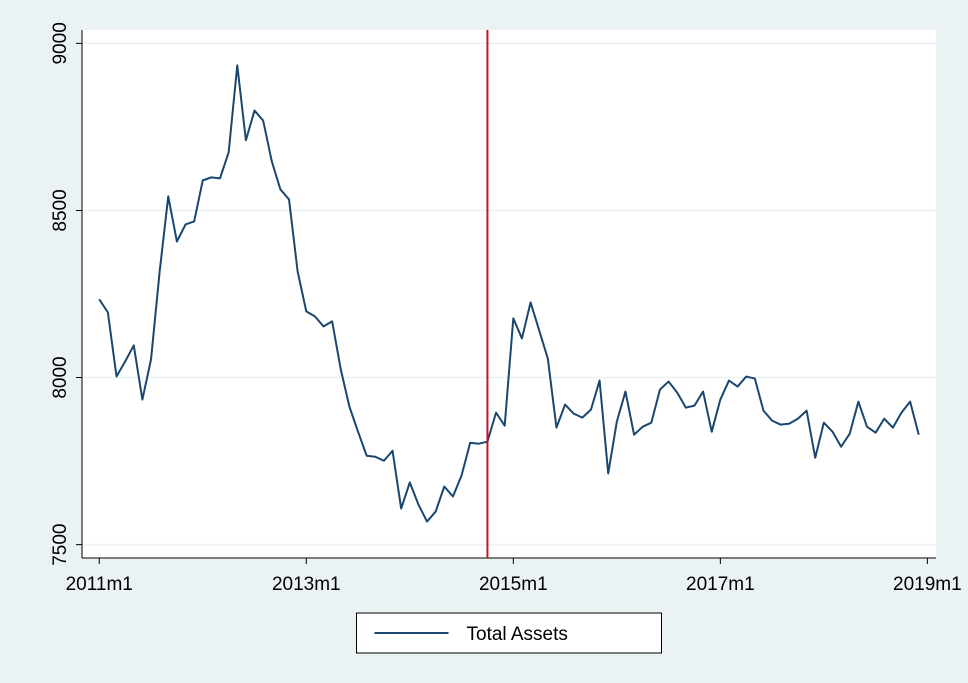 This screenshot has height=683, width=968. What do you see at coordinates (513, 584) in the screenshot?
I see `x-tick-label: 2015m1` at bounding box center [513, 584].